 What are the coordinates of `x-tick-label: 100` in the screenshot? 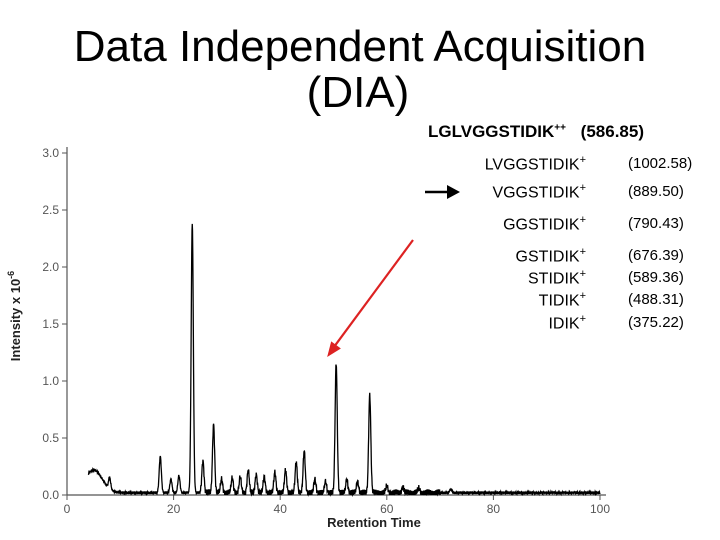 It's located at (600, 509).